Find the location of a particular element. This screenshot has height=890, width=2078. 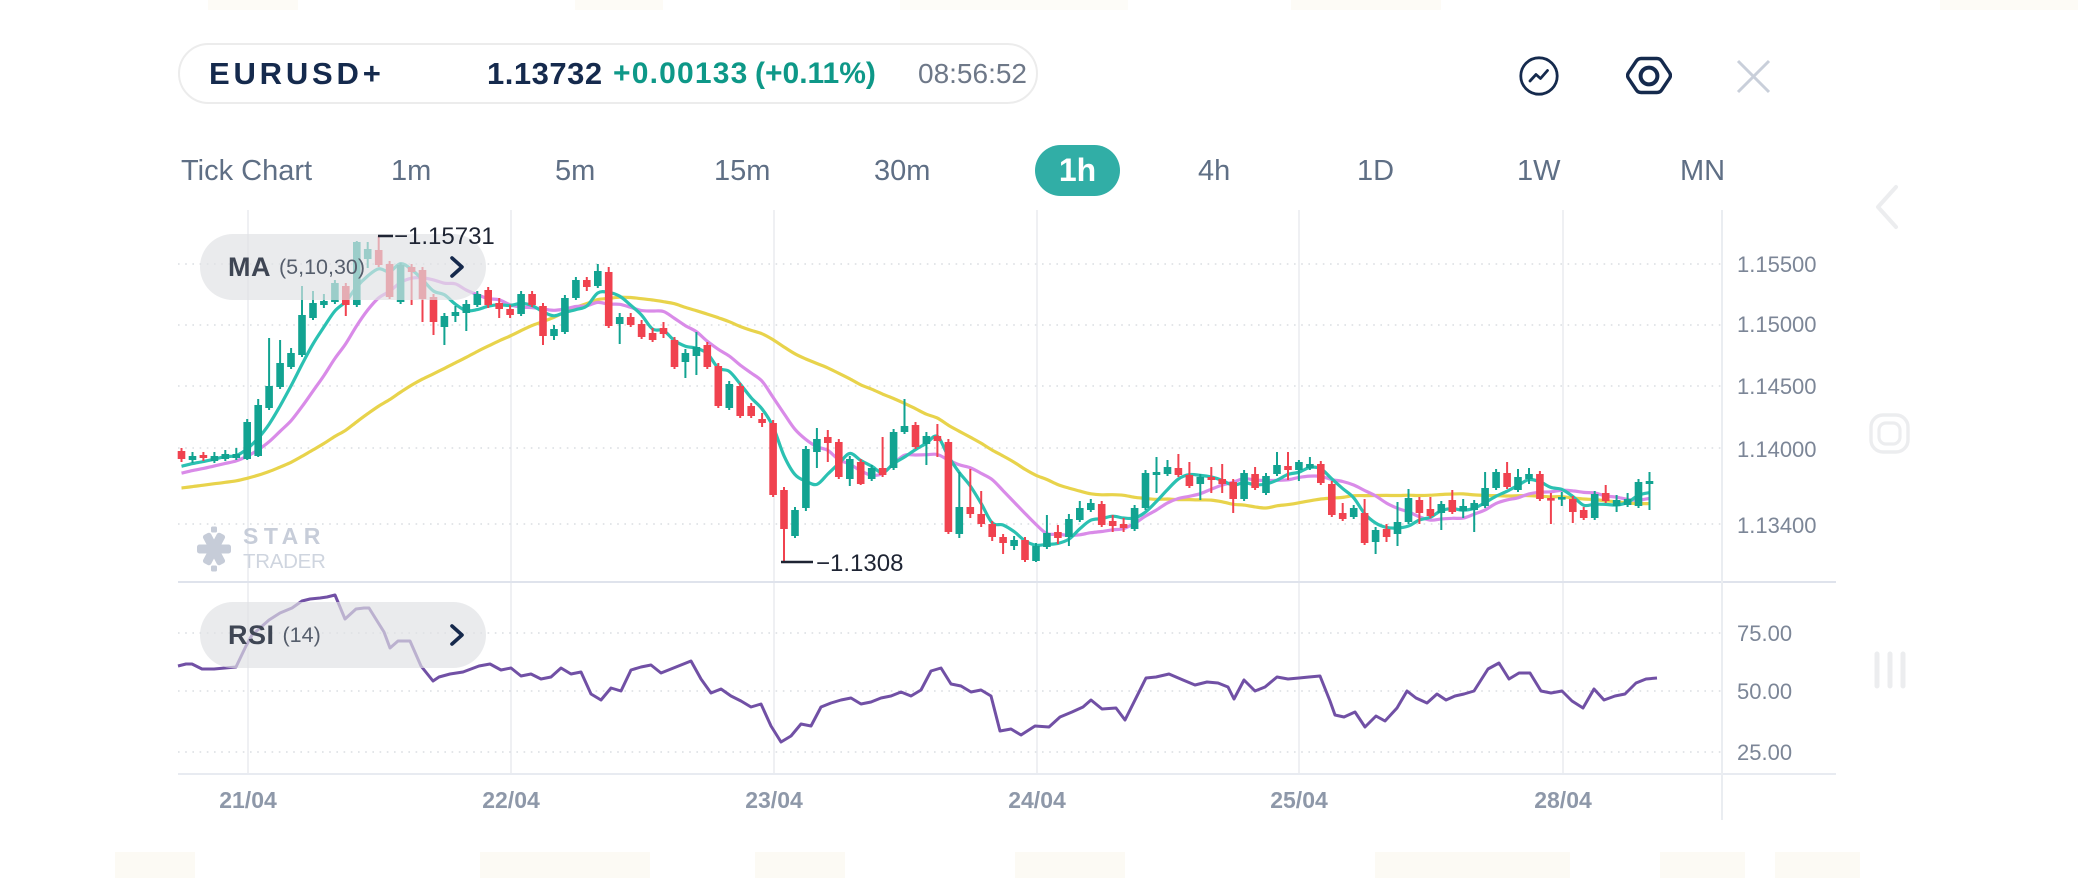

svg-text: −1.15731 is located at coordinates (444, 236).